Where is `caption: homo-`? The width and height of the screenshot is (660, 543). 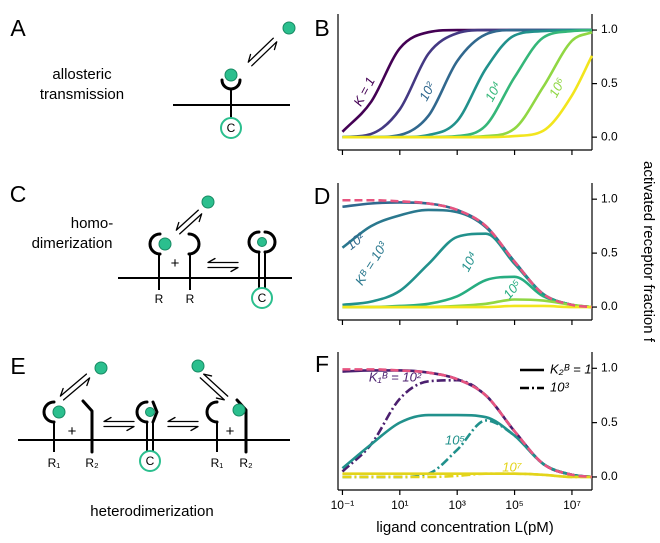 caption: homo- is located at coordinates (92, 223).